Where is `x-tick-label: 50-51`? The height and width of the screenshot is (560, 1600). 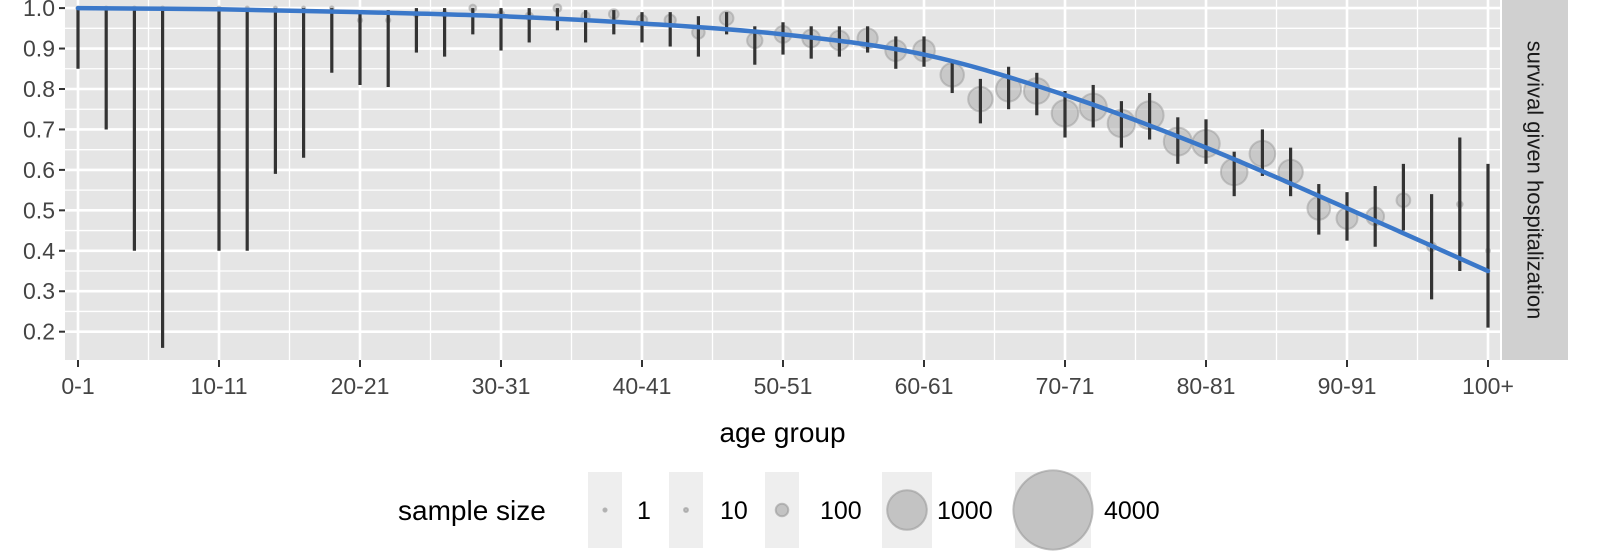 x-tick-label: 50-51 is located at coordinates (783, 386).